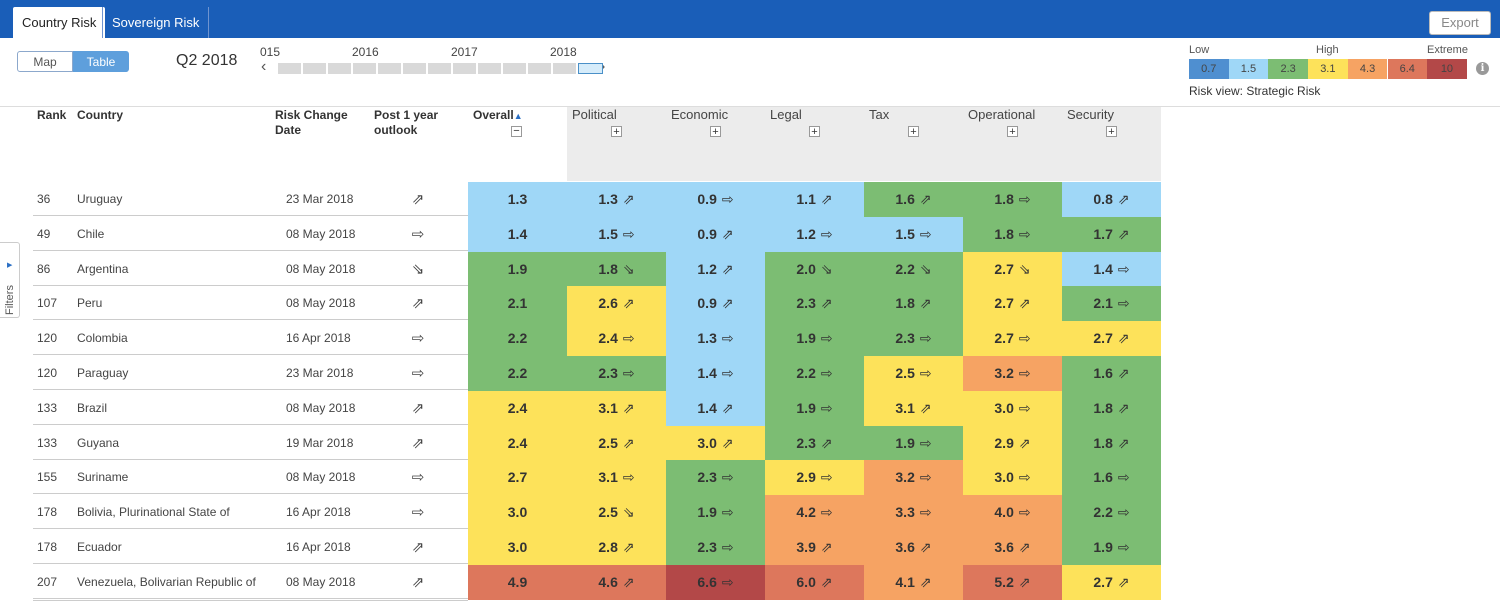 This screenshot has height=607, width=1500. Describe the element at coordinates (814, 132) in the screenshot. I see `expand-legal-icon: +` at that location.